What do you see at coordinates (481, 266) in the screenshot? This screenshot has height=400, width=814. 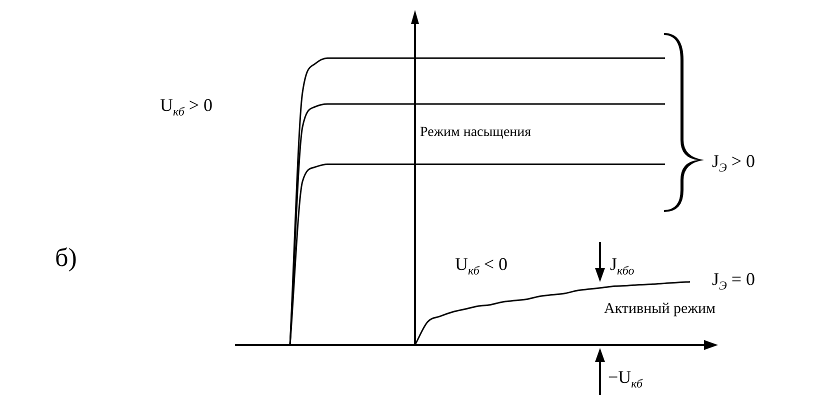 I see `annotation: U$_{кб}$ < 0` at bounding box center [481, 266].